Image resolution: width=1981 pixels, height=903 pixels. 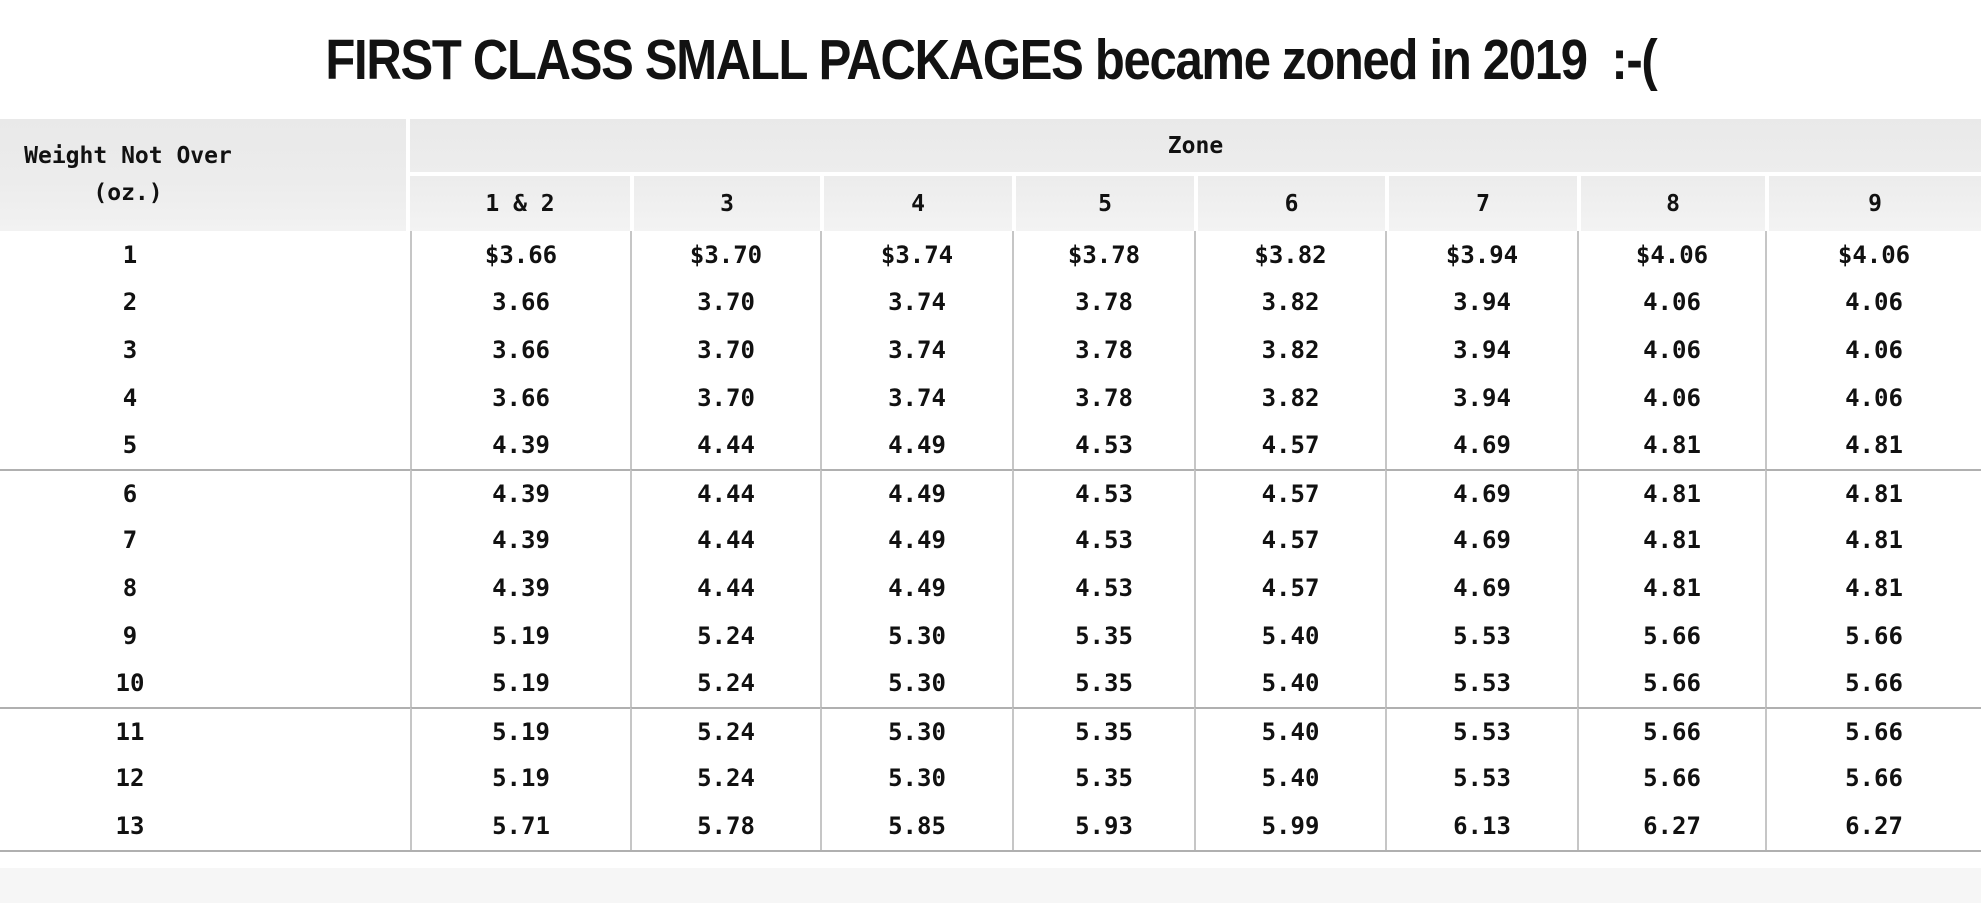 What do you see at coordinates (205, 175) in the screenshot?
I see `weight-column-header: Weight Not Over (oz.)` at bounding box center [205, 175].